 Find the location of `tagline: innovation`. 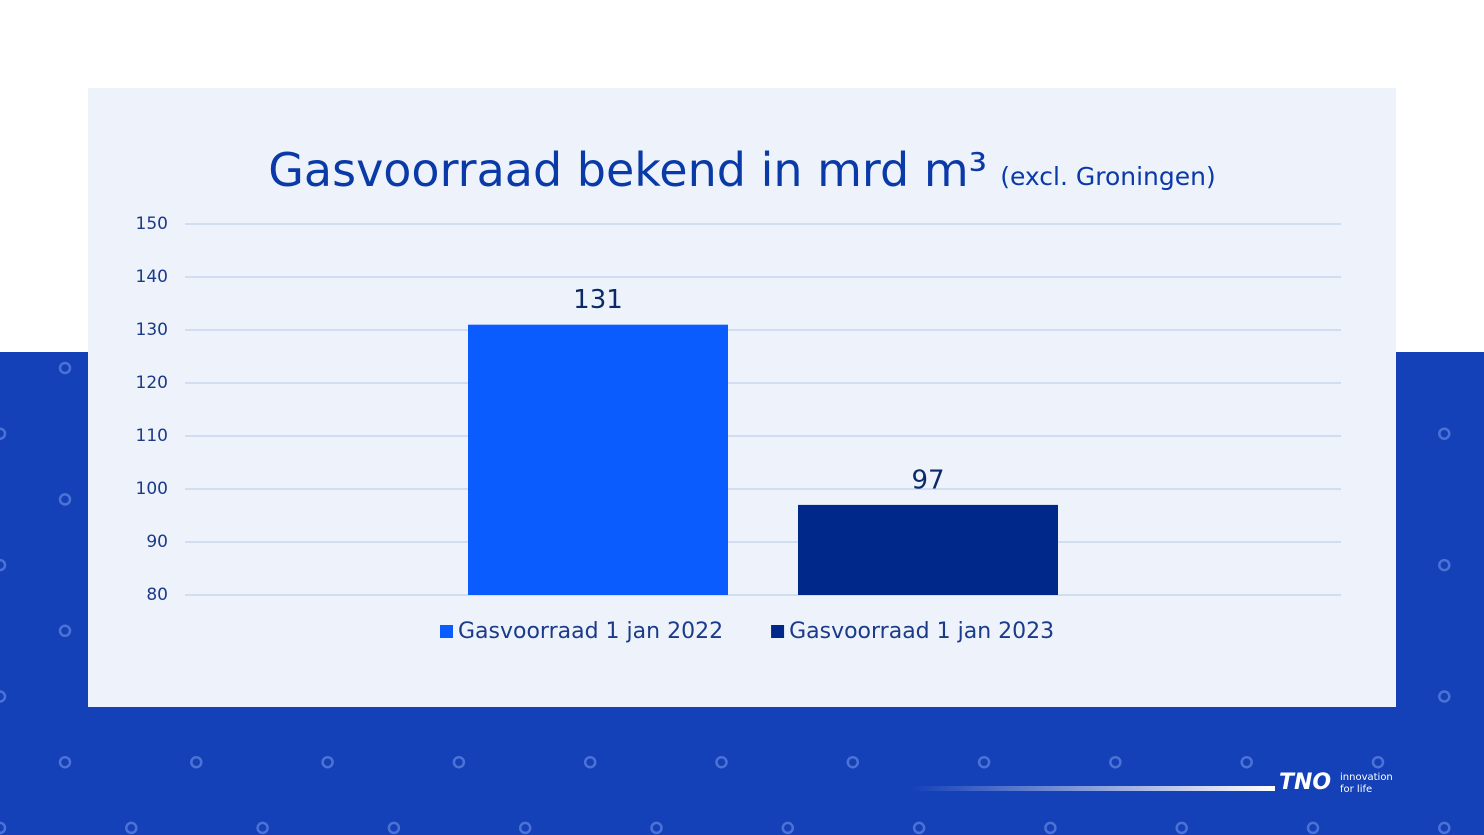

tagline: innovation is located at coordinates (1366, 777).